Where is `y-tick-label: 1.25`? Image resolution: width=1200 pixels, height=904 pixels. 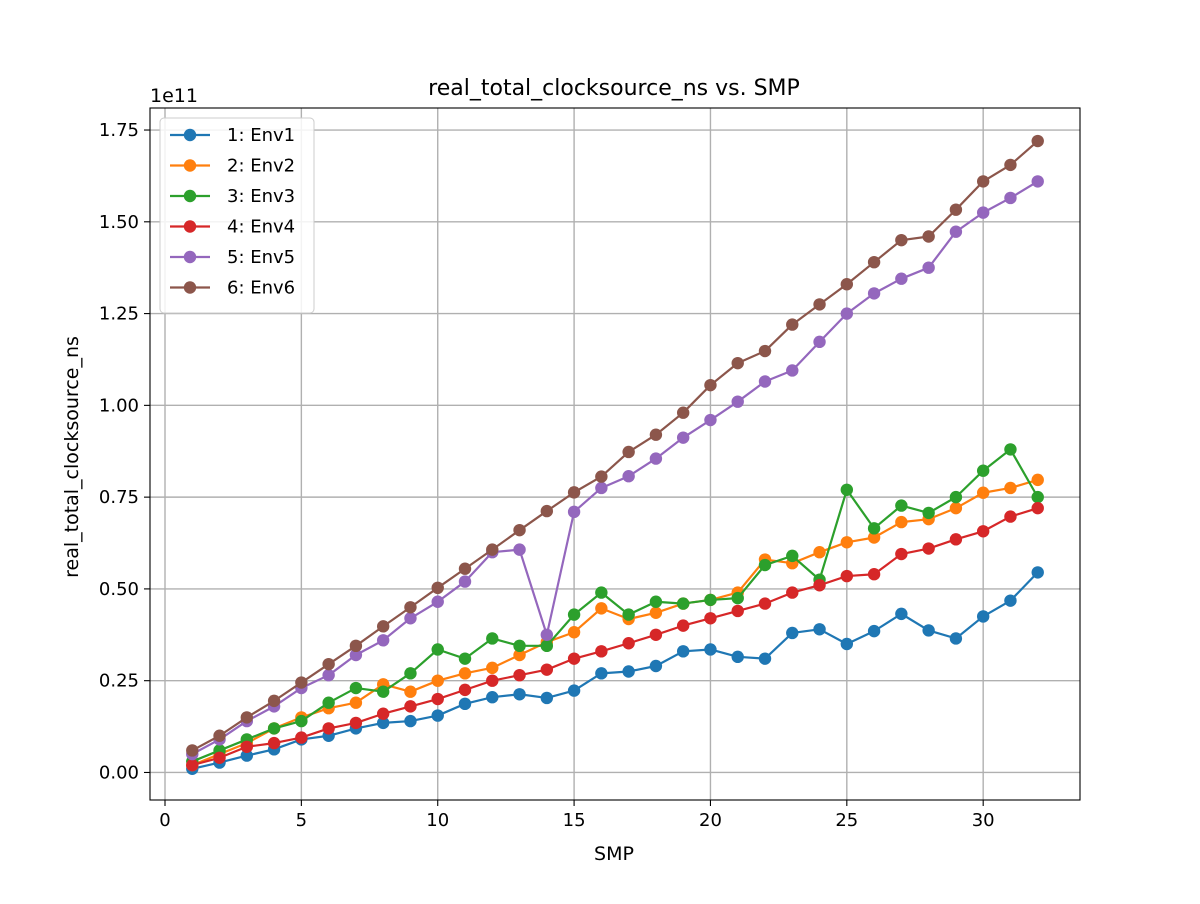
y-tick-label: 1.25 is located at coordinates (119, 314).